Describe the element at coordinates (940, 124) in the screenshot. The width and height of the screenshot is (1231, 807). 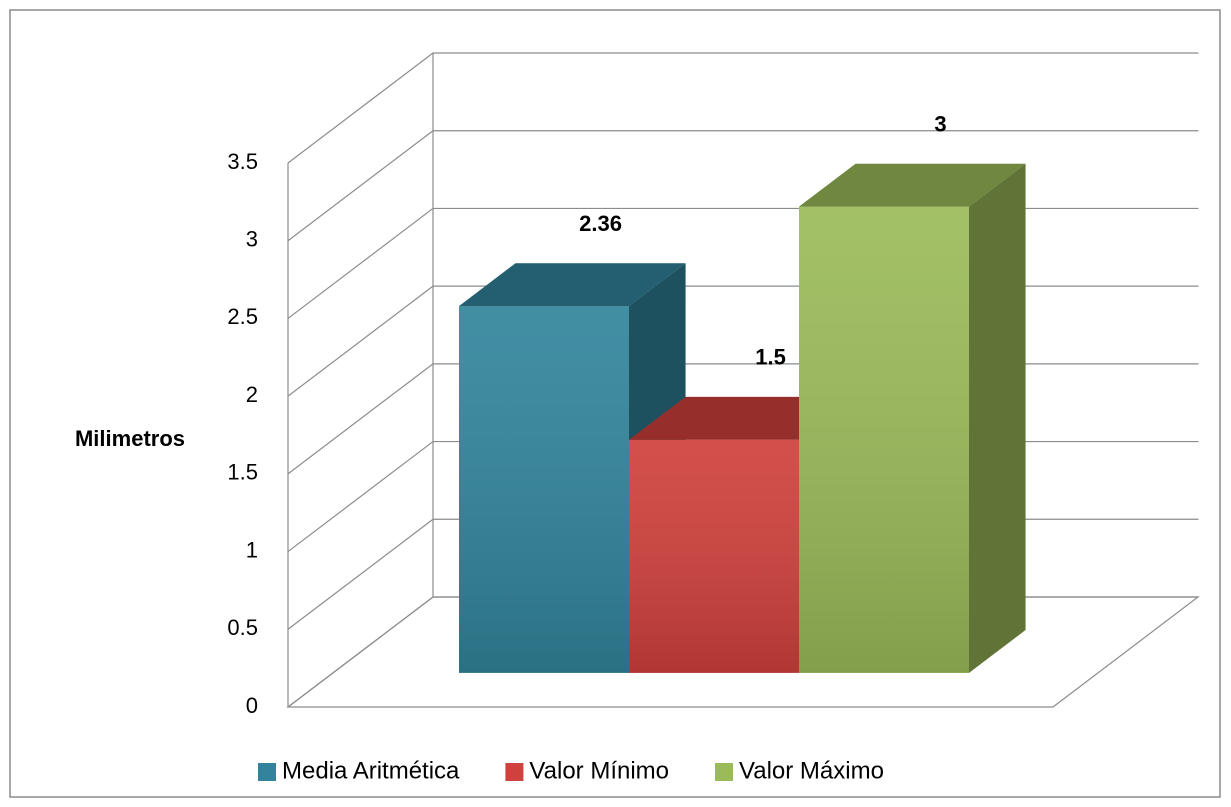
I see `data-label: 3` at that location.